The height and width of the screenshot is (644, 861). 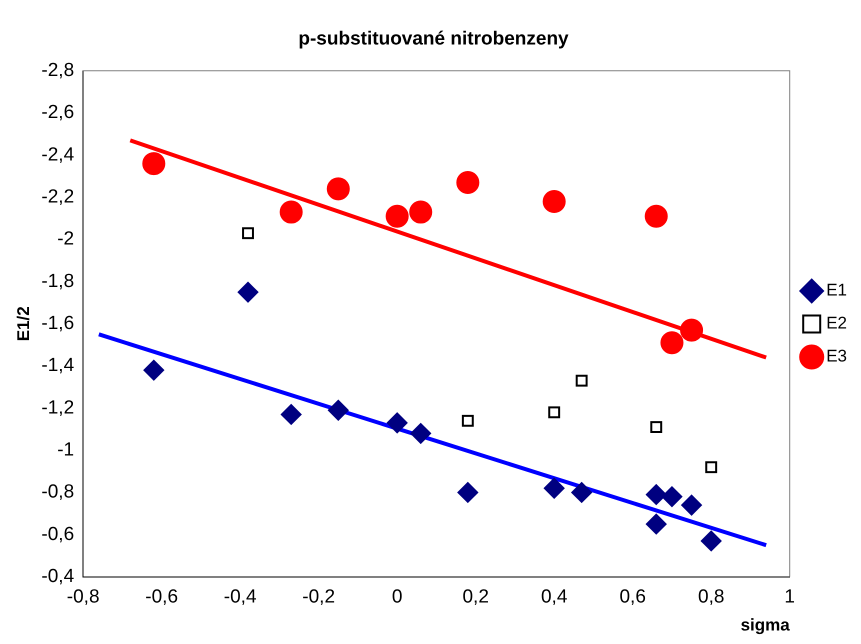 What do you see at coordinates (161, 597) in the screenshot?
I see `x-tick-label: -0,6` at bounding box center [161, 597].